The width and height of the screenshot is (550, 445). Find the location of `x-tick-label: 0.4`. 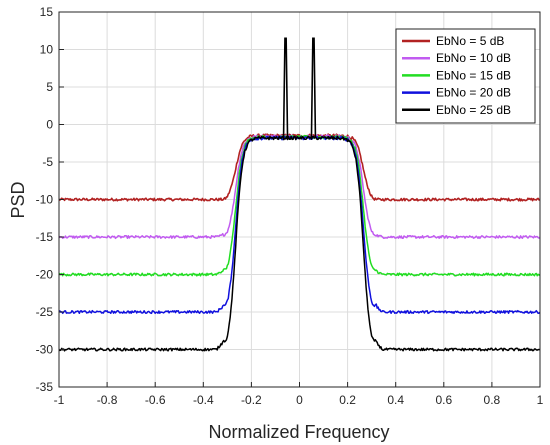

x-tick-label: 0.4 is located at coordinates (395, 400).